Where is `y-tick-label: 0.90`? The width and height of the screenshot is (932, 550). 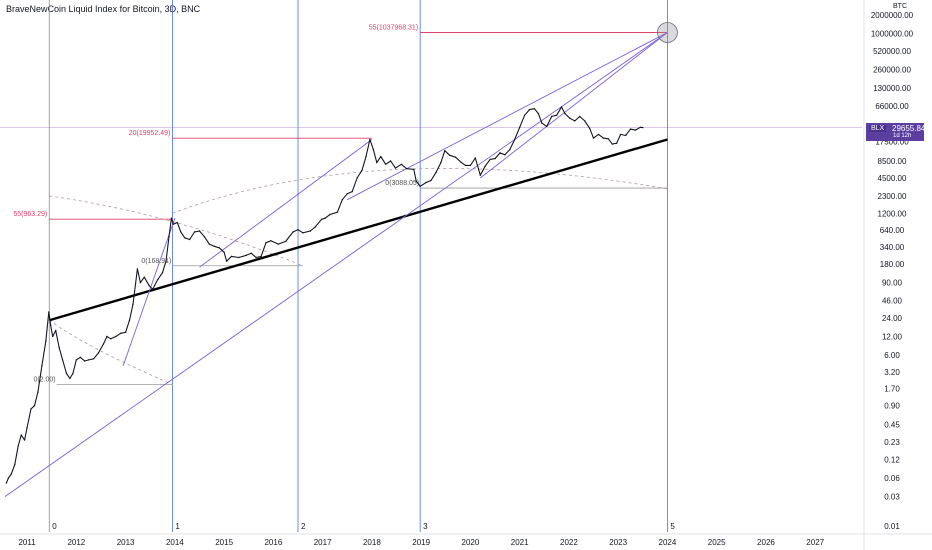
y-tick-label: 0.90 is located at coordinates (892, 406).